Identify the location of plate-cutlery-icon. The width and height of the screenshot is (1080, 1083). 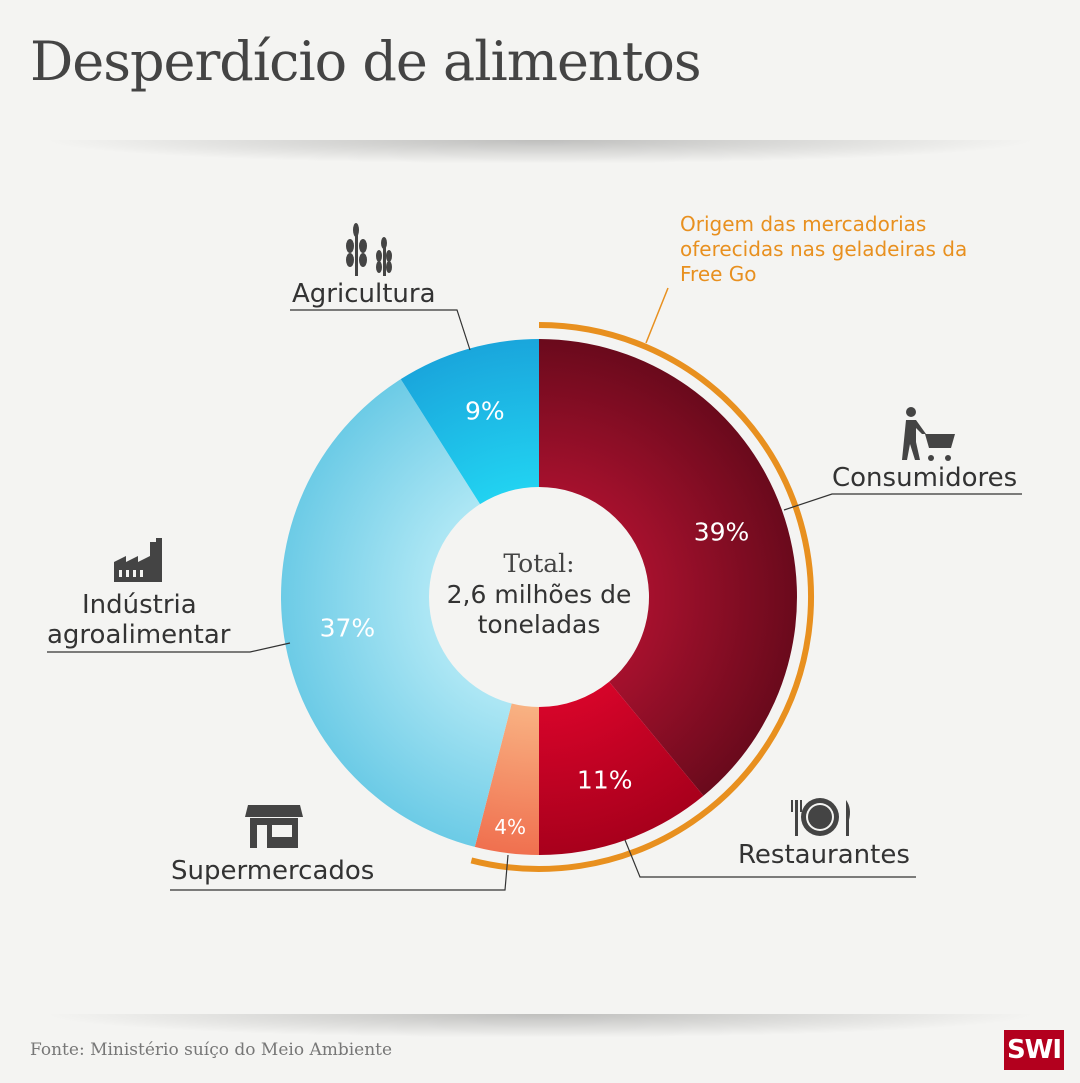
(820, 817).